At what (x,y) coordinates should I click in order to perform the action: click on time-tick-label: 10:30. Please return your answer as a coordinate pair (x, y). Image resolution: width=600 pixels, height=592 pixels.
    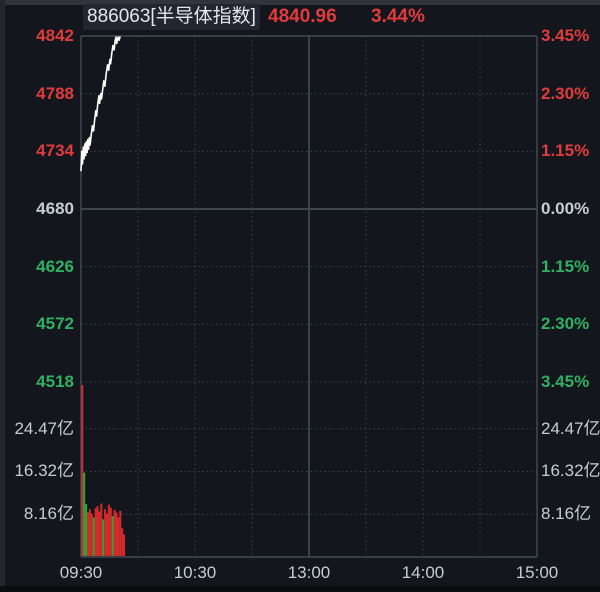
    Looking at the image, I should click on (195, 572).